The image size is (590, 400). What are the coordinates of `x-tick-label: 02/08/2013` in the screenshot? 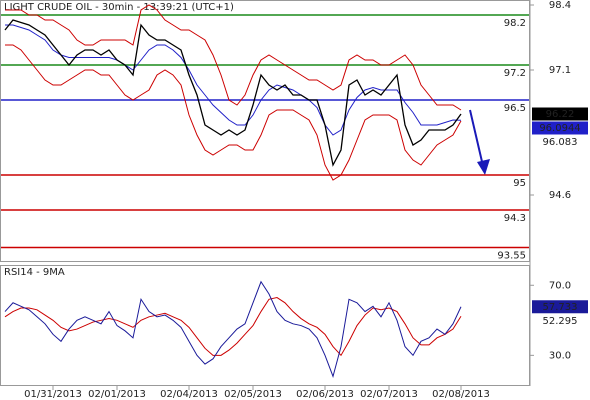 It's located at (461, 394).